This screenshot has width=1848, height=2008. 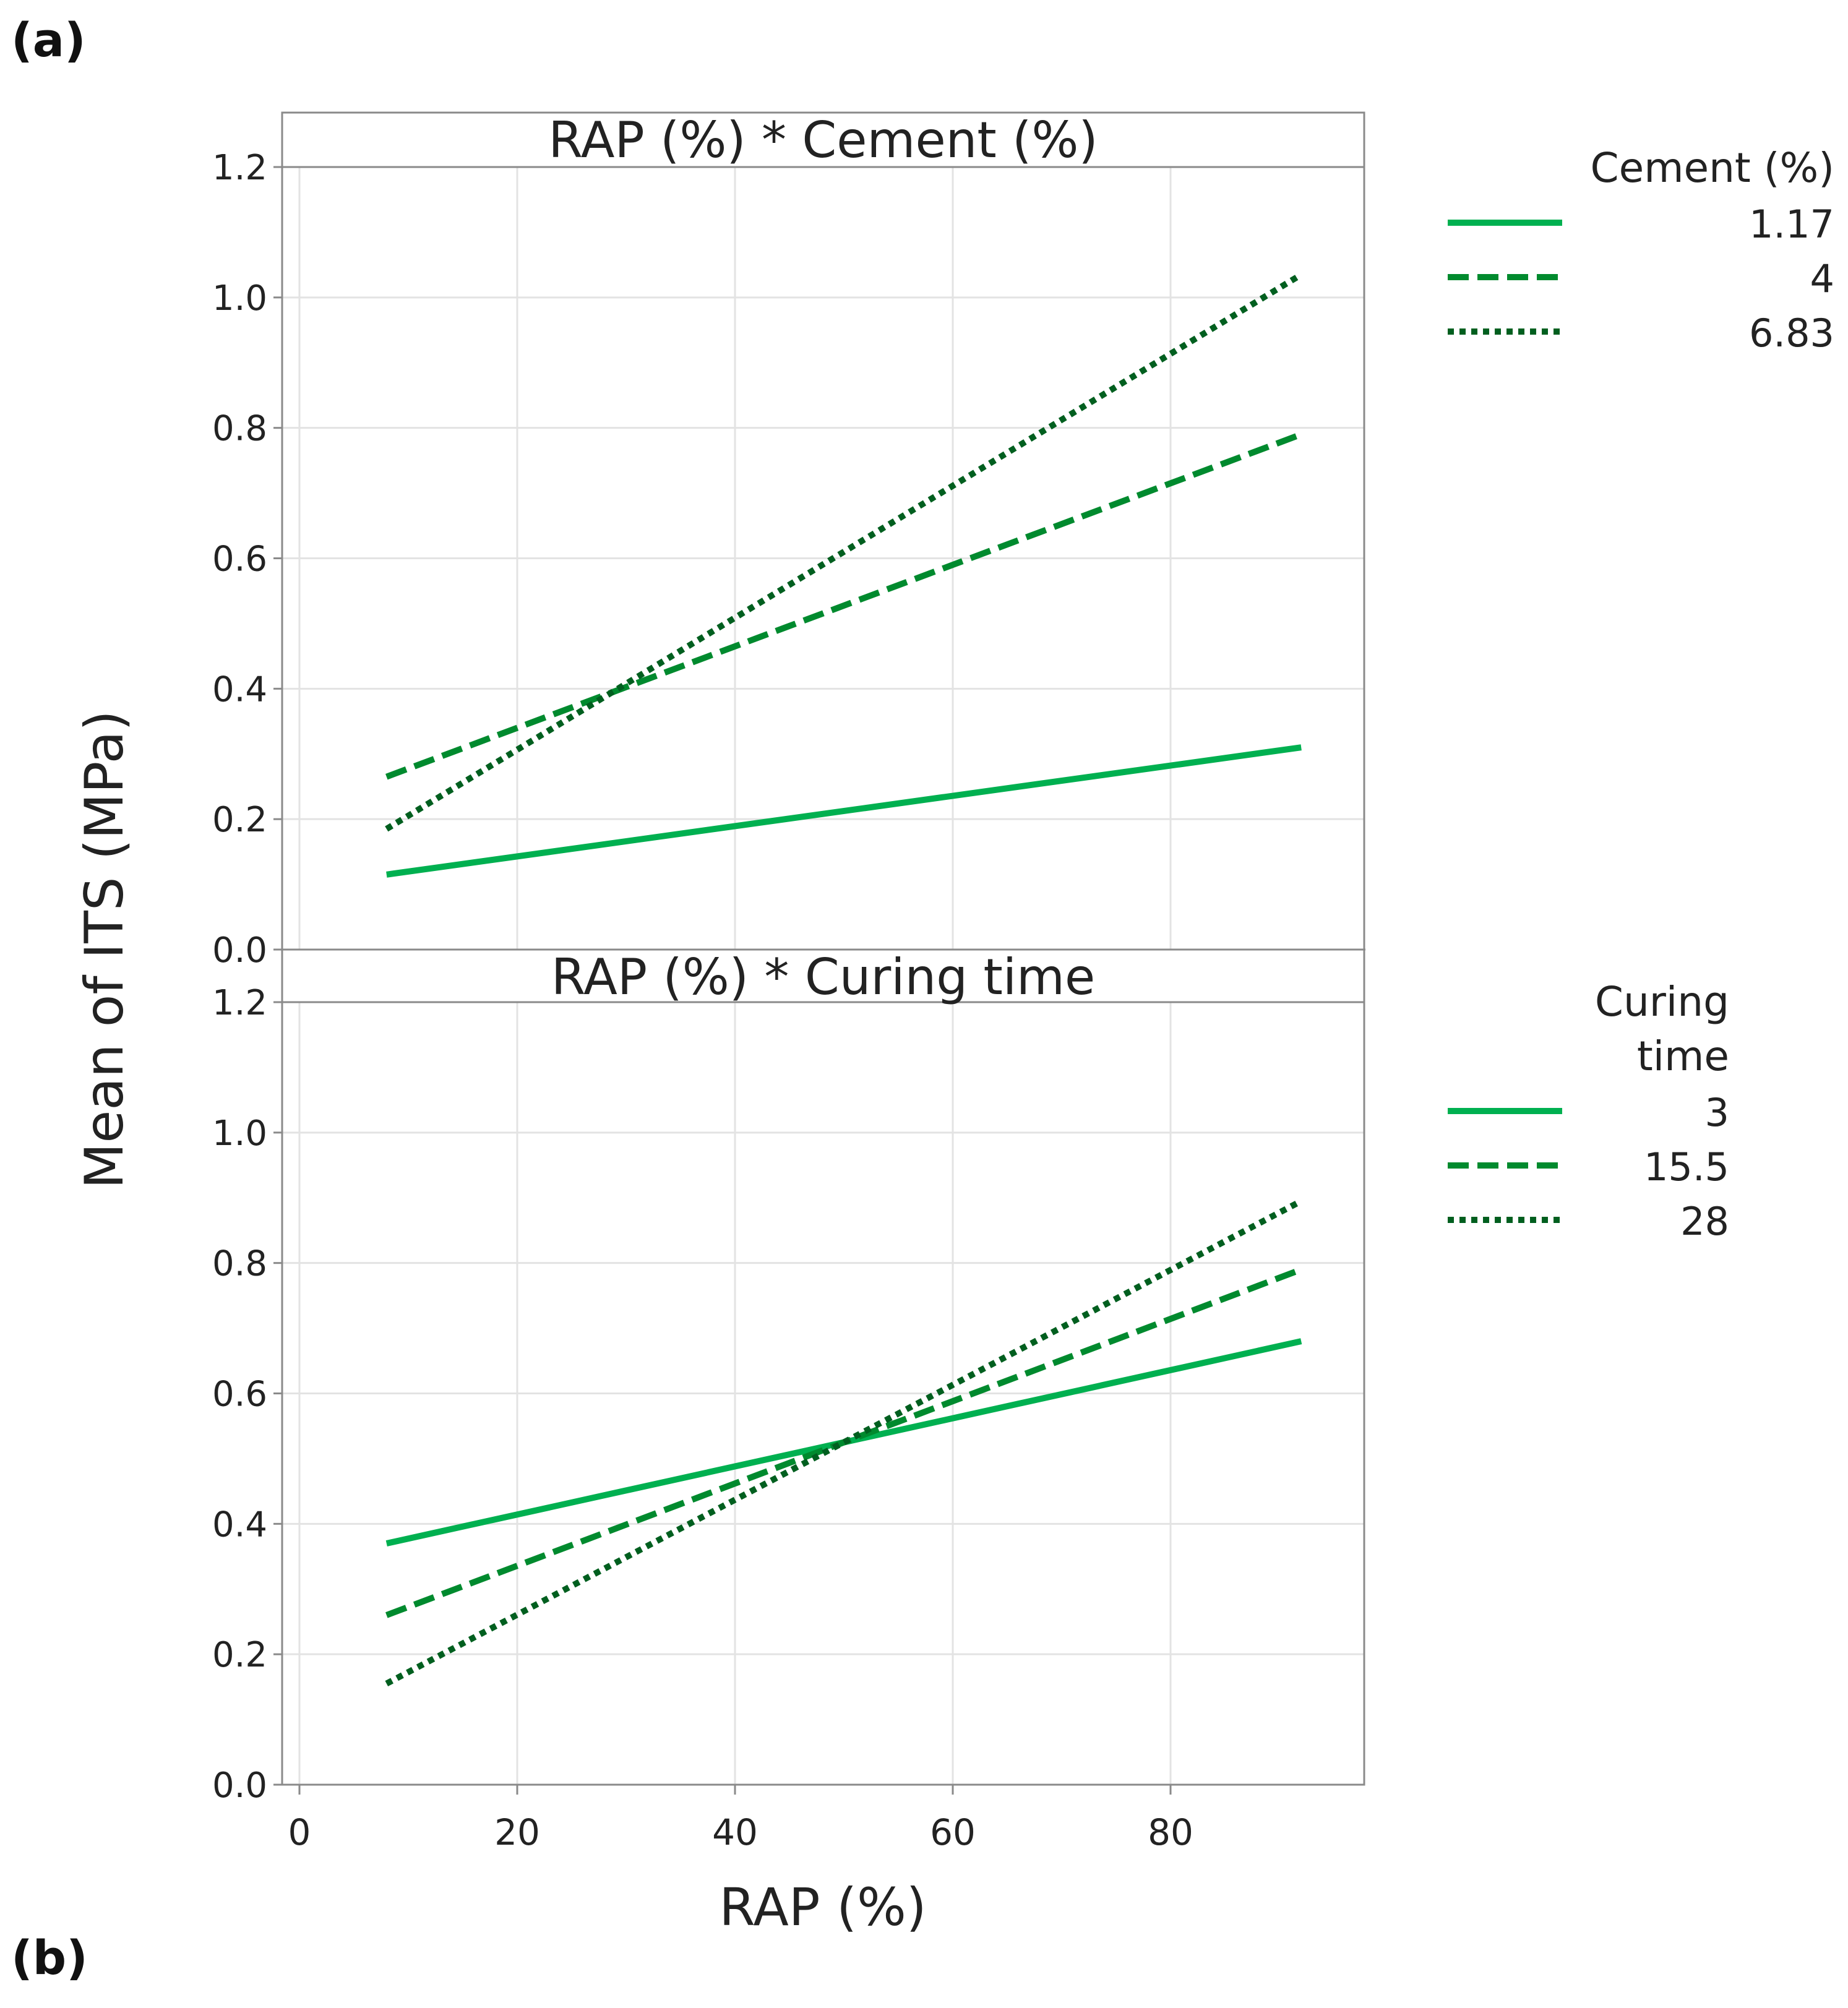 I want to click on legend-label-3: 3, so click(x=1717, y=1112).